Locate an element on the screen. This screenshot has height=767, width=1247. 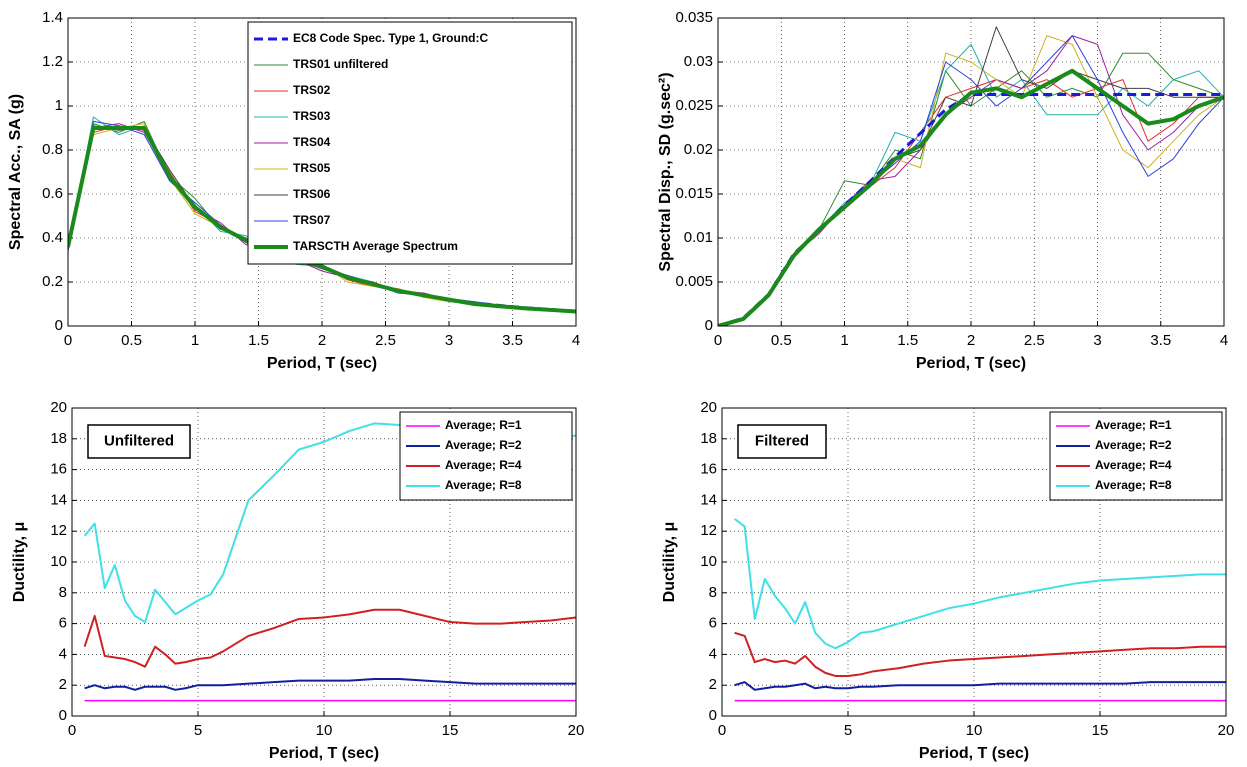
annotation: Unfiltered is located at coordinates (139, 440).